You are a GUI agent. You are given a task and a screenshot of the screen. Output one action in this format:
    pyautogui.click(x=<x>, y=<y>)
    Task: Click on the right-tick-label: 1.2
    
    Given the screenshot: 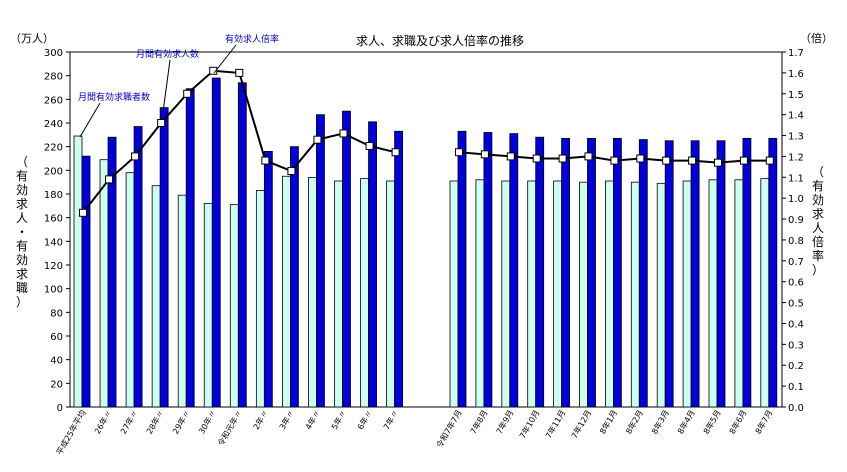 What is the action you would take?
    pyautogui.click(x=796, y=157)
    